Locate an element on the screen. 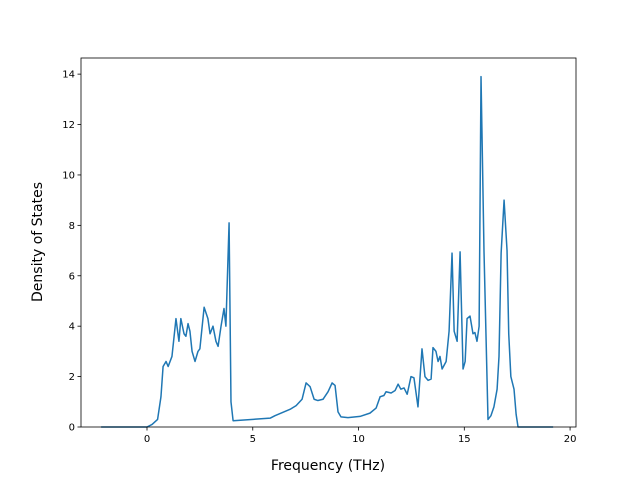  x-axis-label: Frequency (THz) is located at coordinates (328, 466).